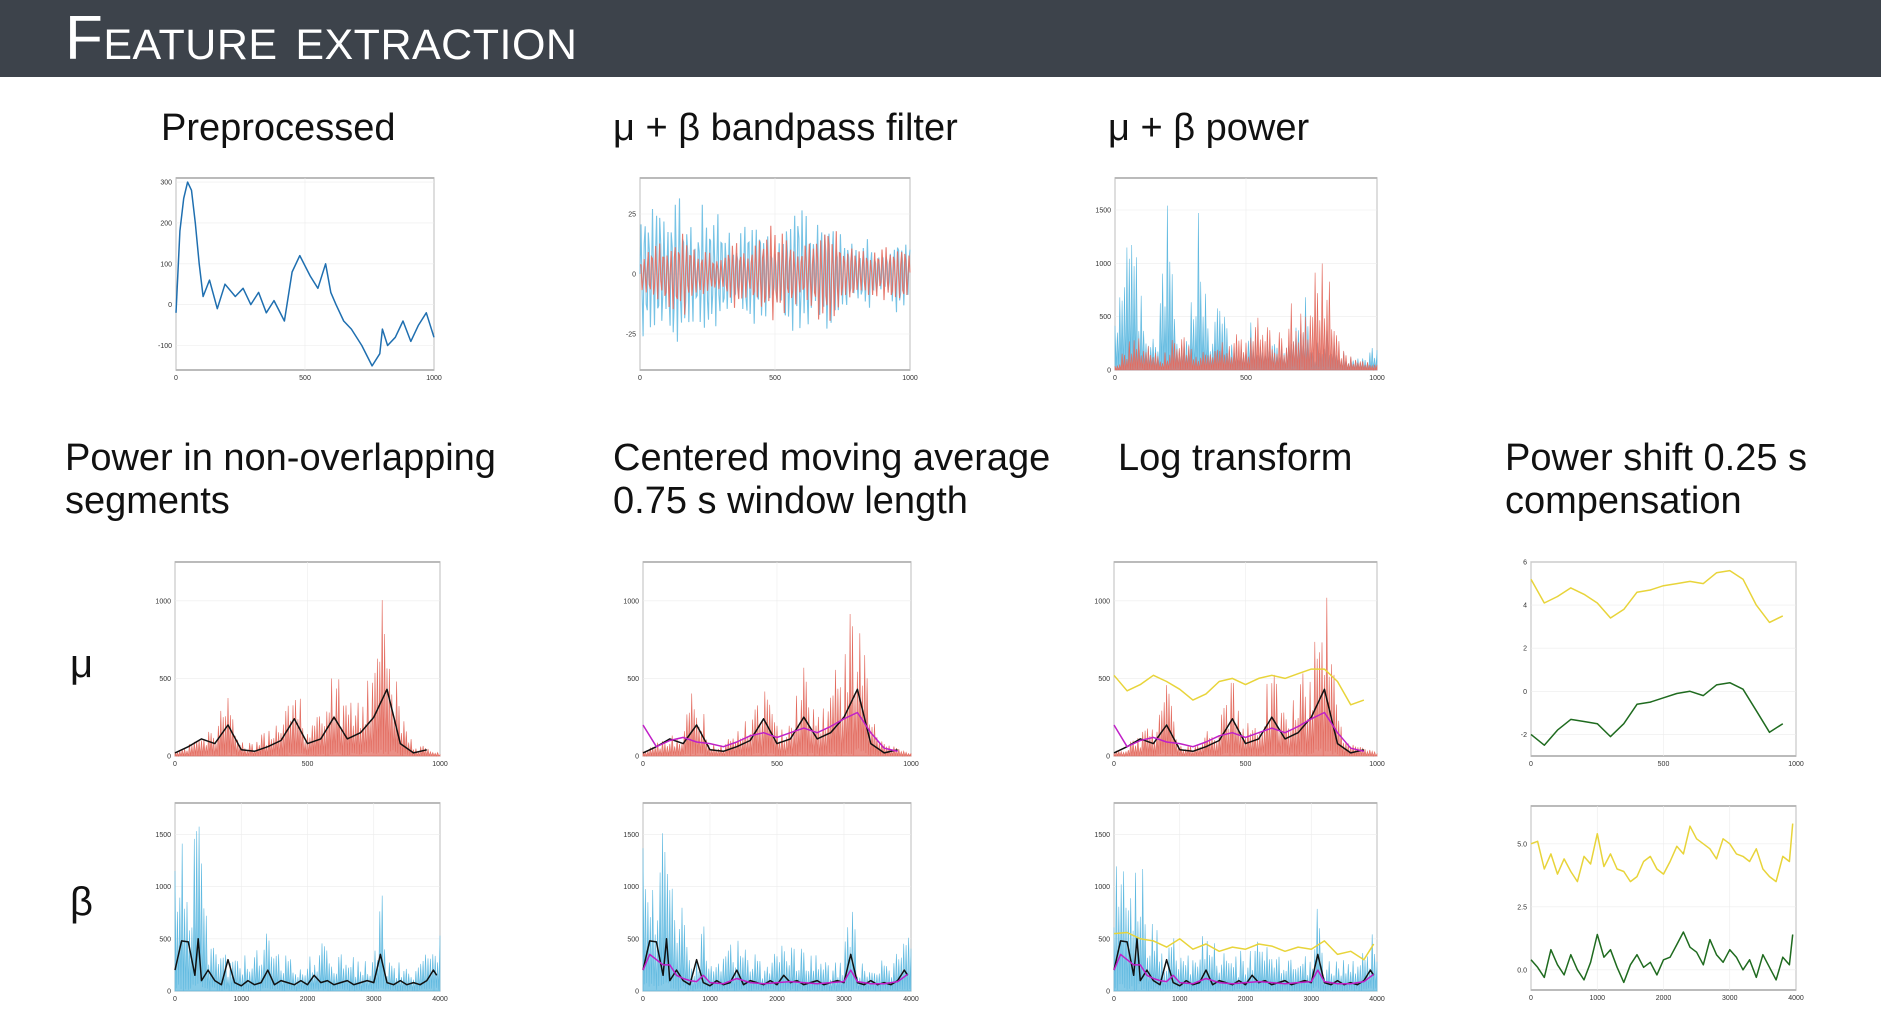 The width and height of the screenshot is (1881, 1033). I want to click on chart-bandpass: 0 500 1000 25 0 -25, so click(766, 280).